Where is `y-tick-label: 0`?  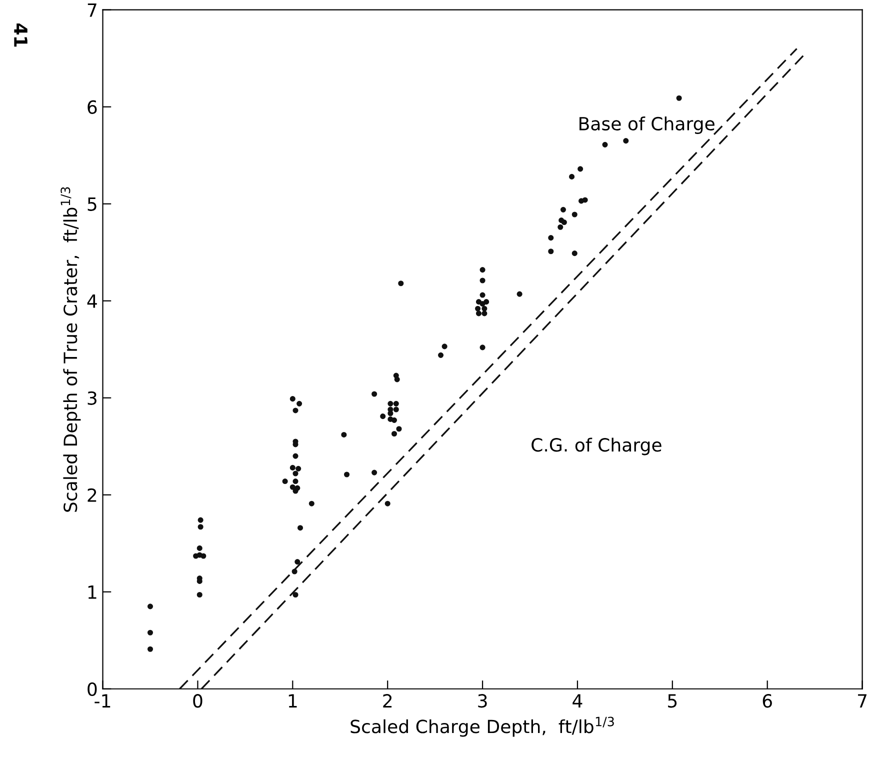 y-tick-label: 0 is located at coordinates (92, 689).